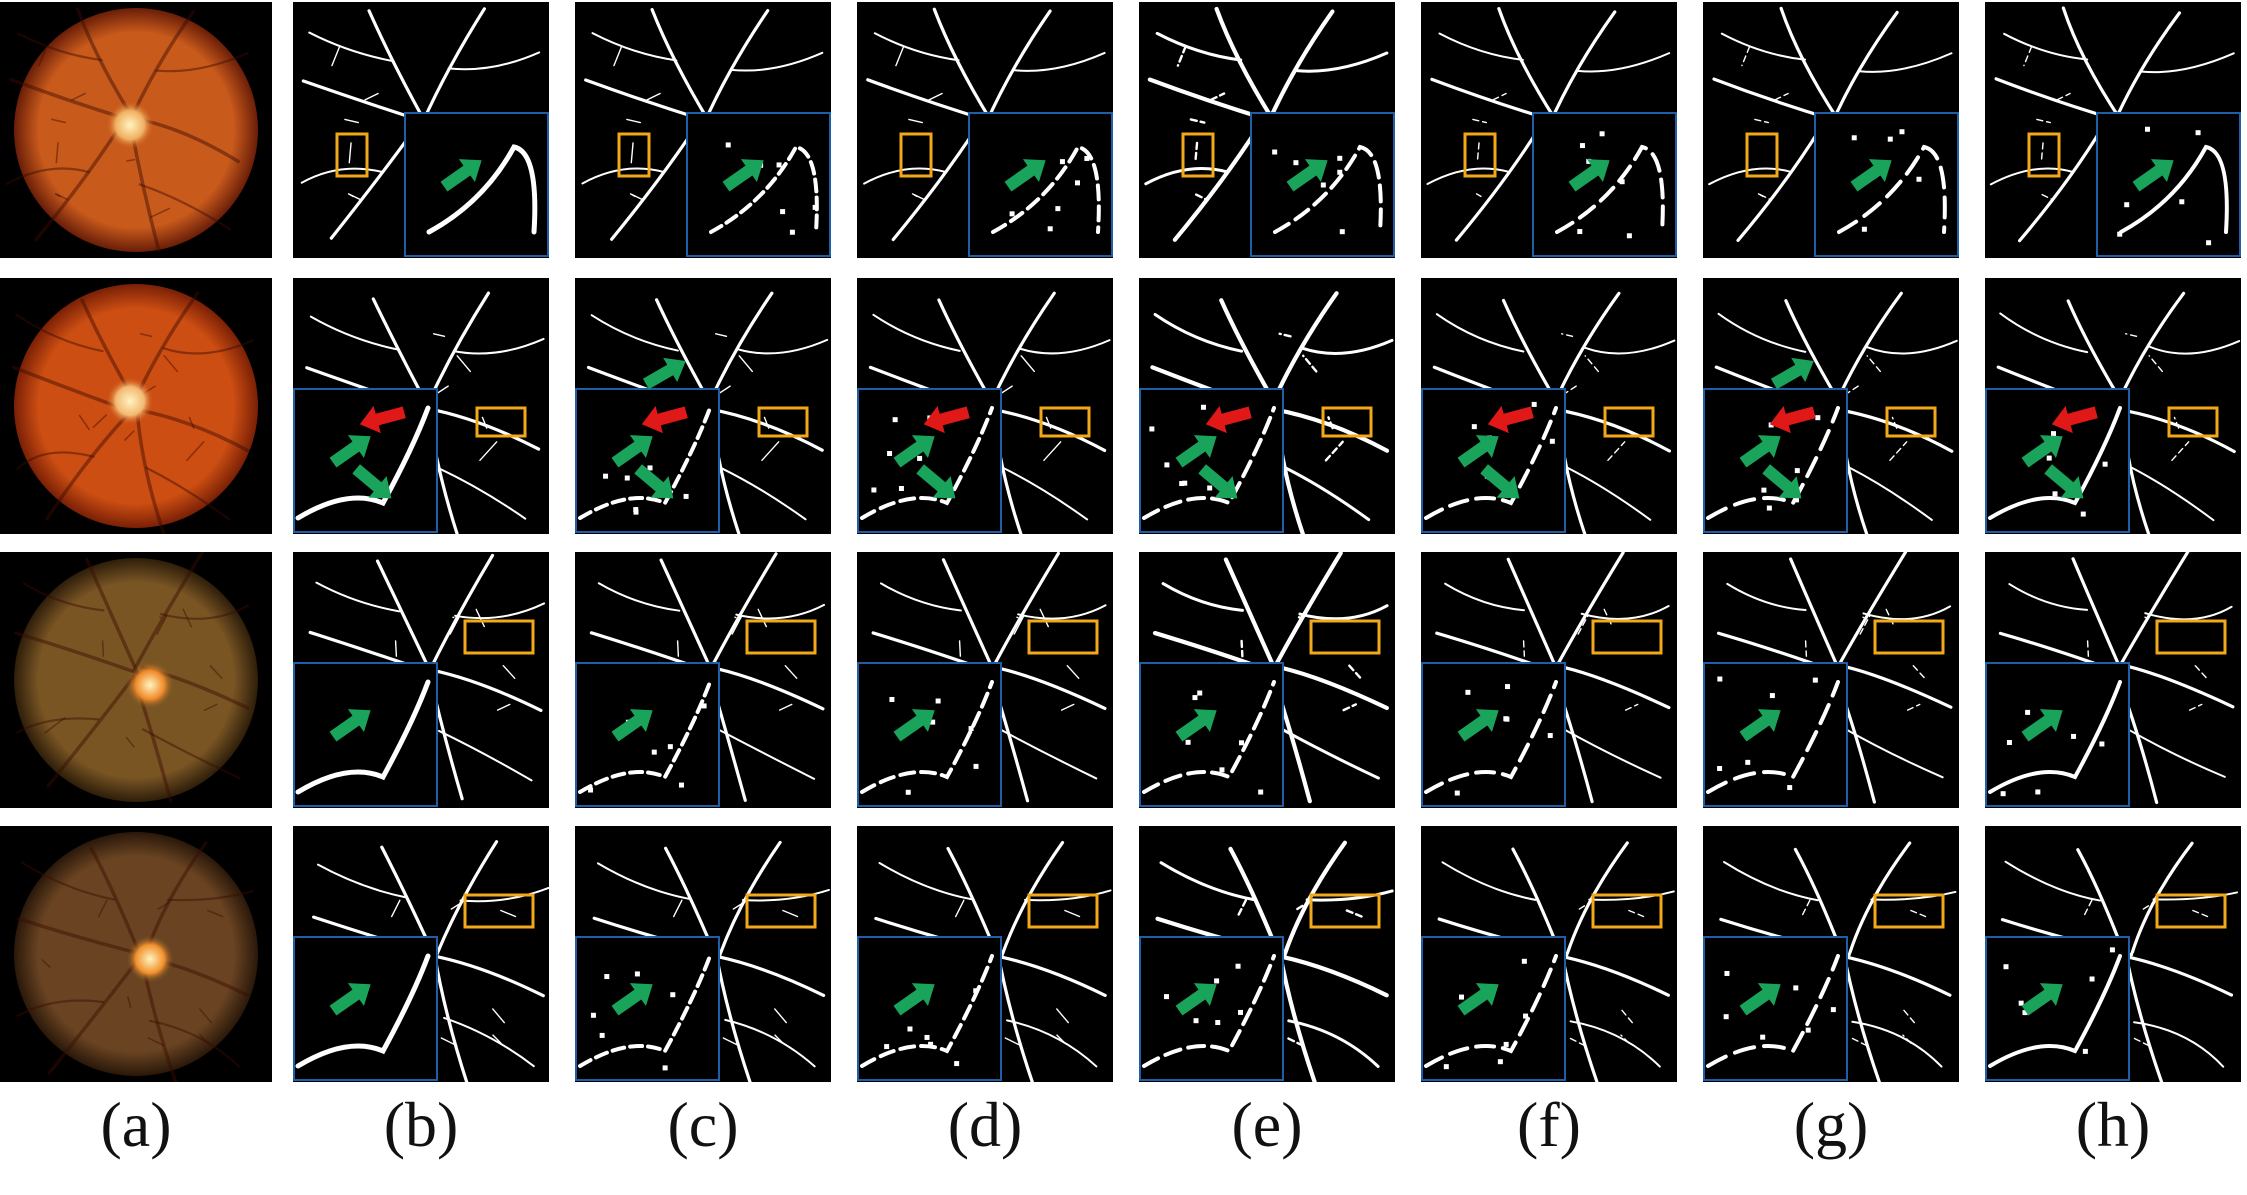  I want to click on optic-disc, so click(130, 125).